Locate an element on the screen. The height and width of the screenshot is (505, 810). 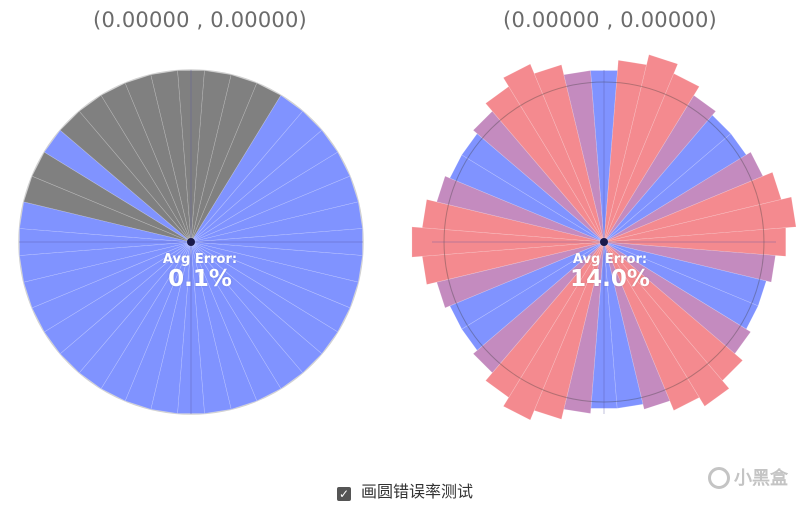
left-error-title: Avg Error: is located at coordinates (200, 259).